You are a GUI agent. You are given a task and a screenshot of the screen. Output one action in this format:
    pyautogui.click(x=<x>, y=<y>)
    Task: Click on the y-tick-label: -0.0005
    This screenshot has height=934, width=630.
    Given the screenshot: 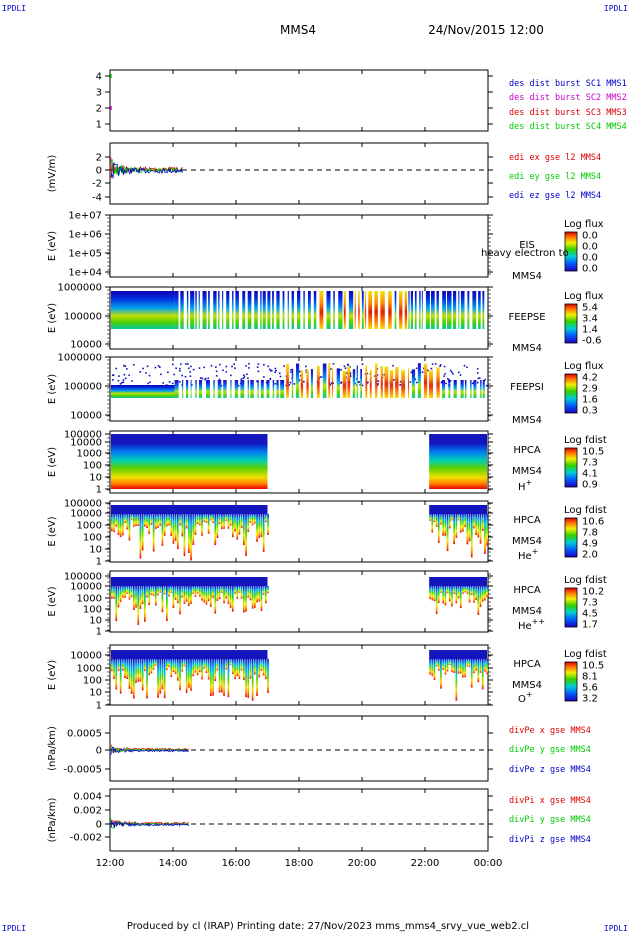 What is the action you would take?
    pyautogui.click(x=82, y=770)
    